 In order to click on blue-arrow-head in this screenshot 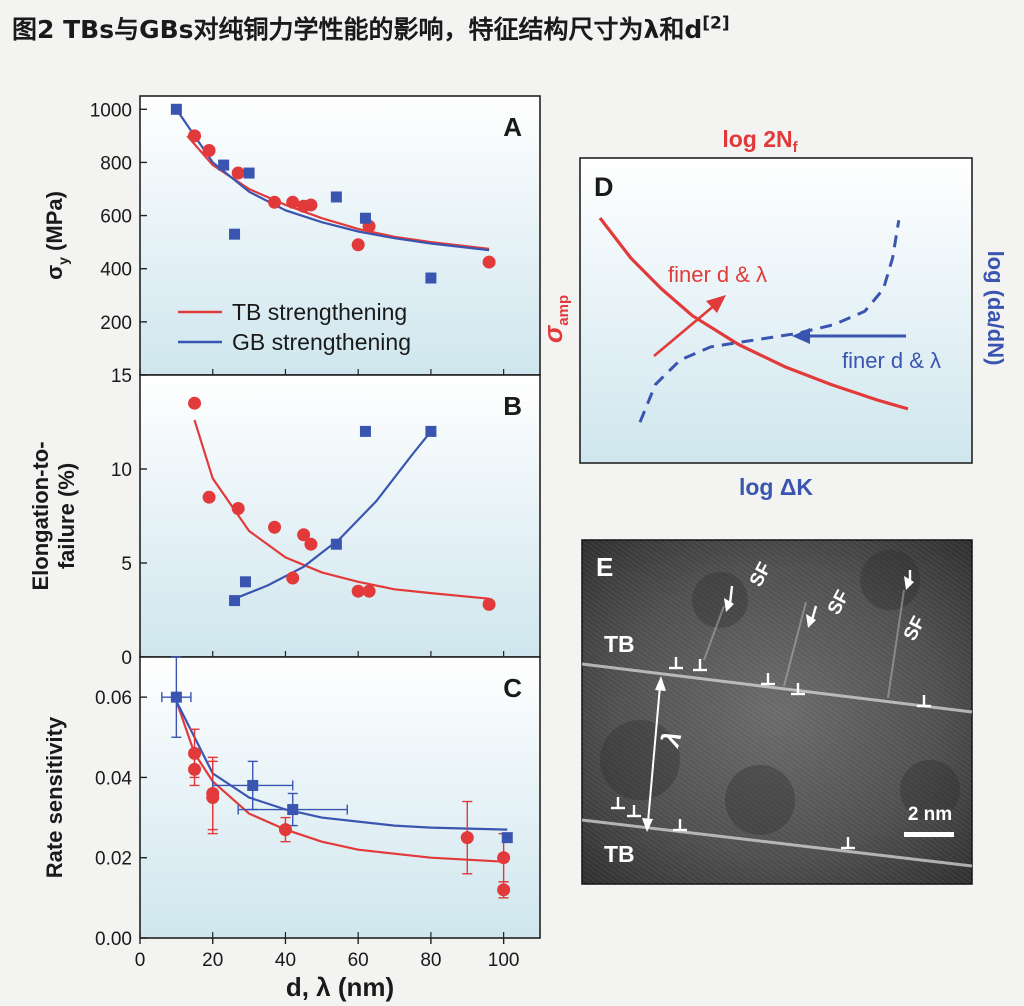, I will do `click(801, 336)`.